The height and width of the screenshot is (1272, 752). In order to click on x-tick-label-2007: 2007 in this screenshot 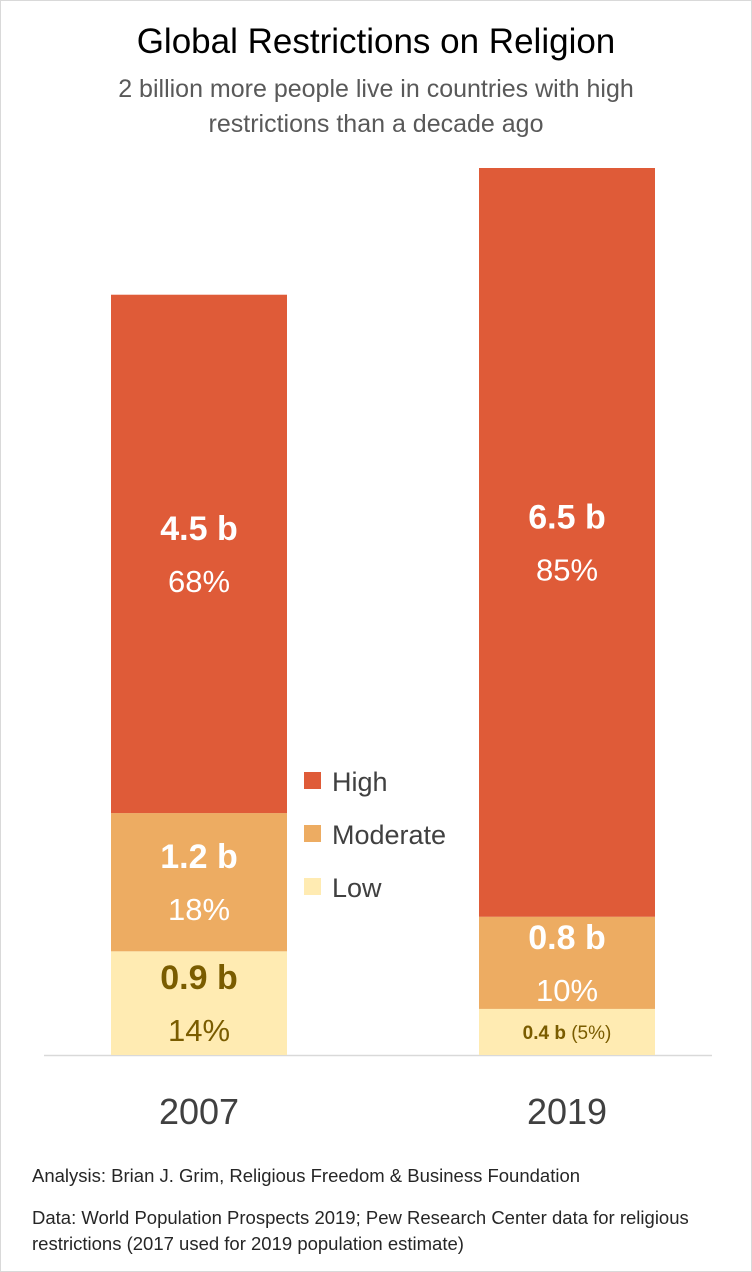, I will do `click(199, 1111)`.